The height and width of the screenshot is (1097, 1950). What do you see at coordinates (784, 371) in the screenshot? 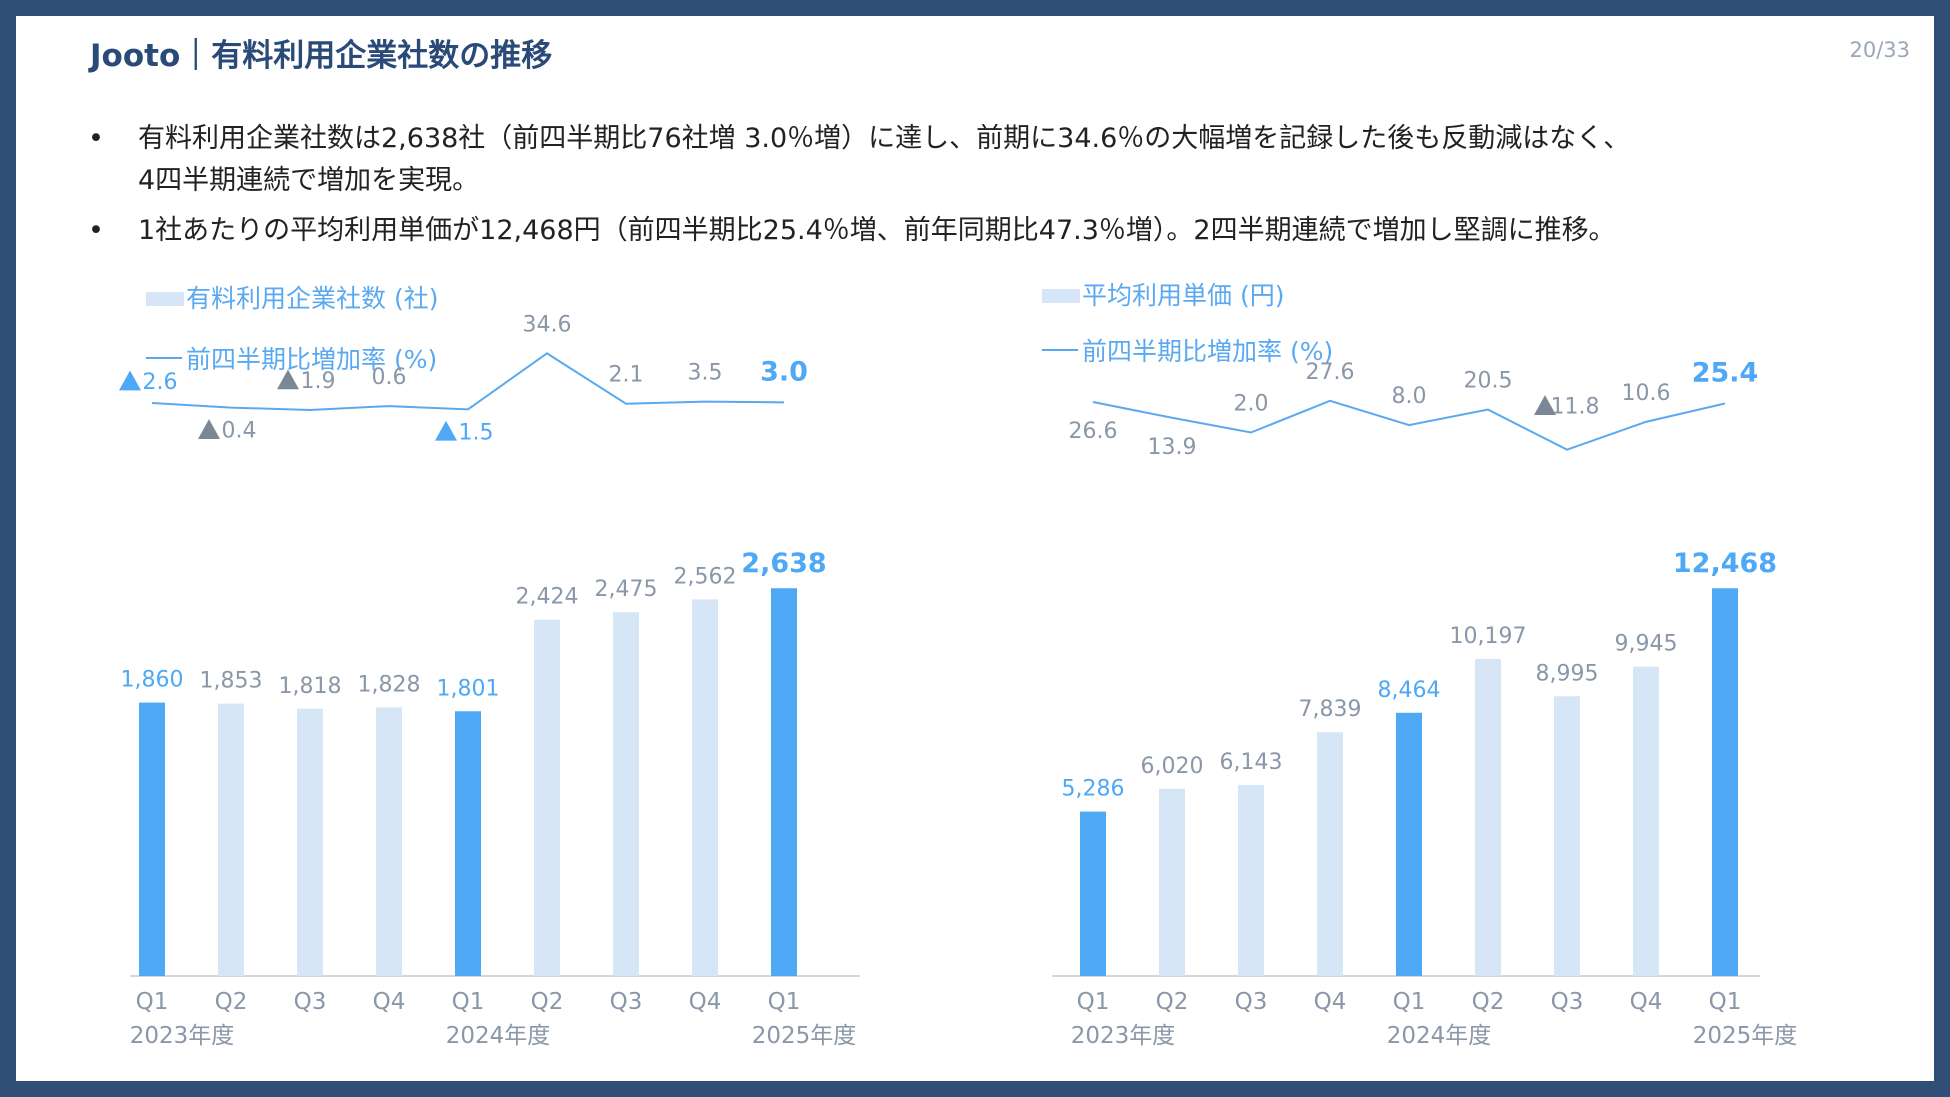
I see `line-value-label: 3.0` at bounding box center [784, 371].